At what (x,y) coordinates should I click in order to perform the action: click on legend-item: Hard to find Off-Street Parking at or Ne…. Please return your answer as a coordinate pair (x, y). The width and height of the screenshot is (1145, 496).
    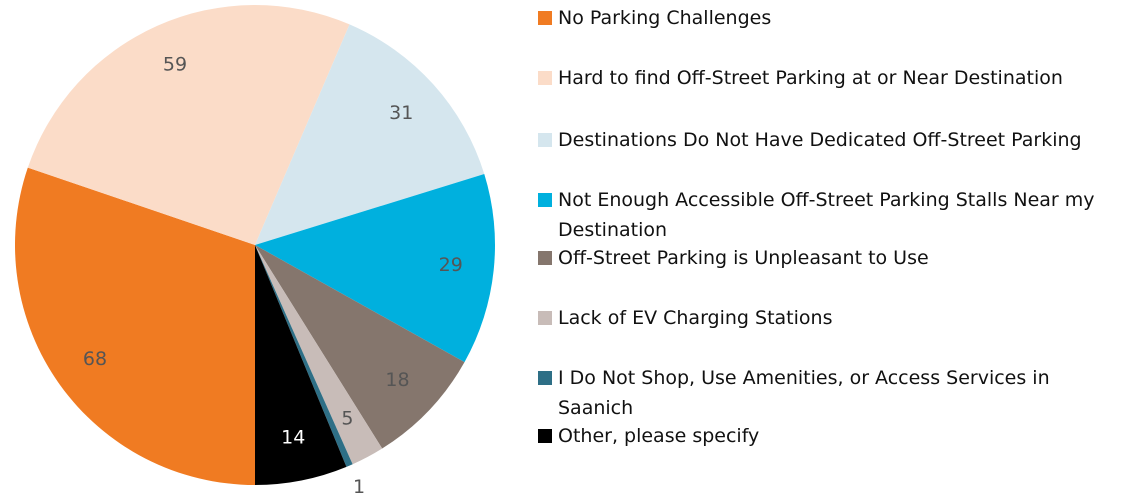
    Looking at the image, I should click on (828, 78).